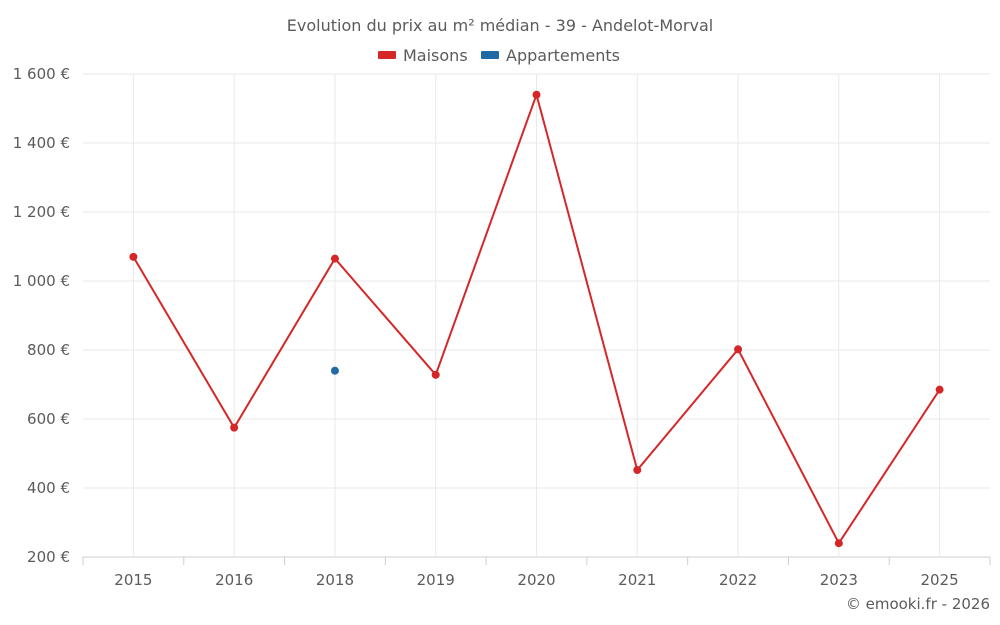 Image resolution: width=1000 pixels, height=625 pixels. Describe the element at coordinates (738, 580) in the screenshot. I see `x-tick-label: 2022` at that location.